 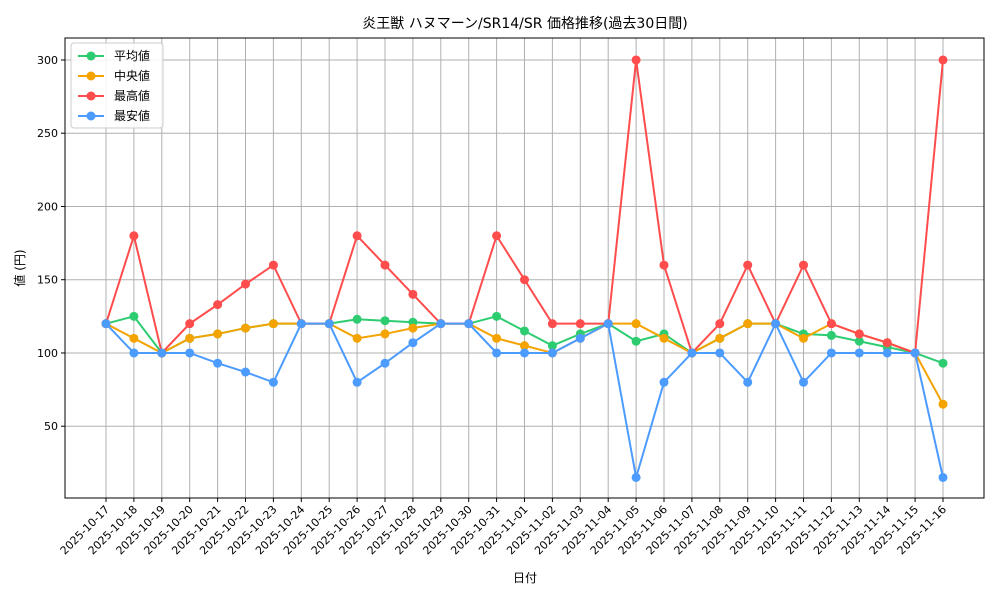 What do you see at coordinates (47, 353) in the screenshot?
I see `y-tick-label: 100` at bounding box center [47, 353].